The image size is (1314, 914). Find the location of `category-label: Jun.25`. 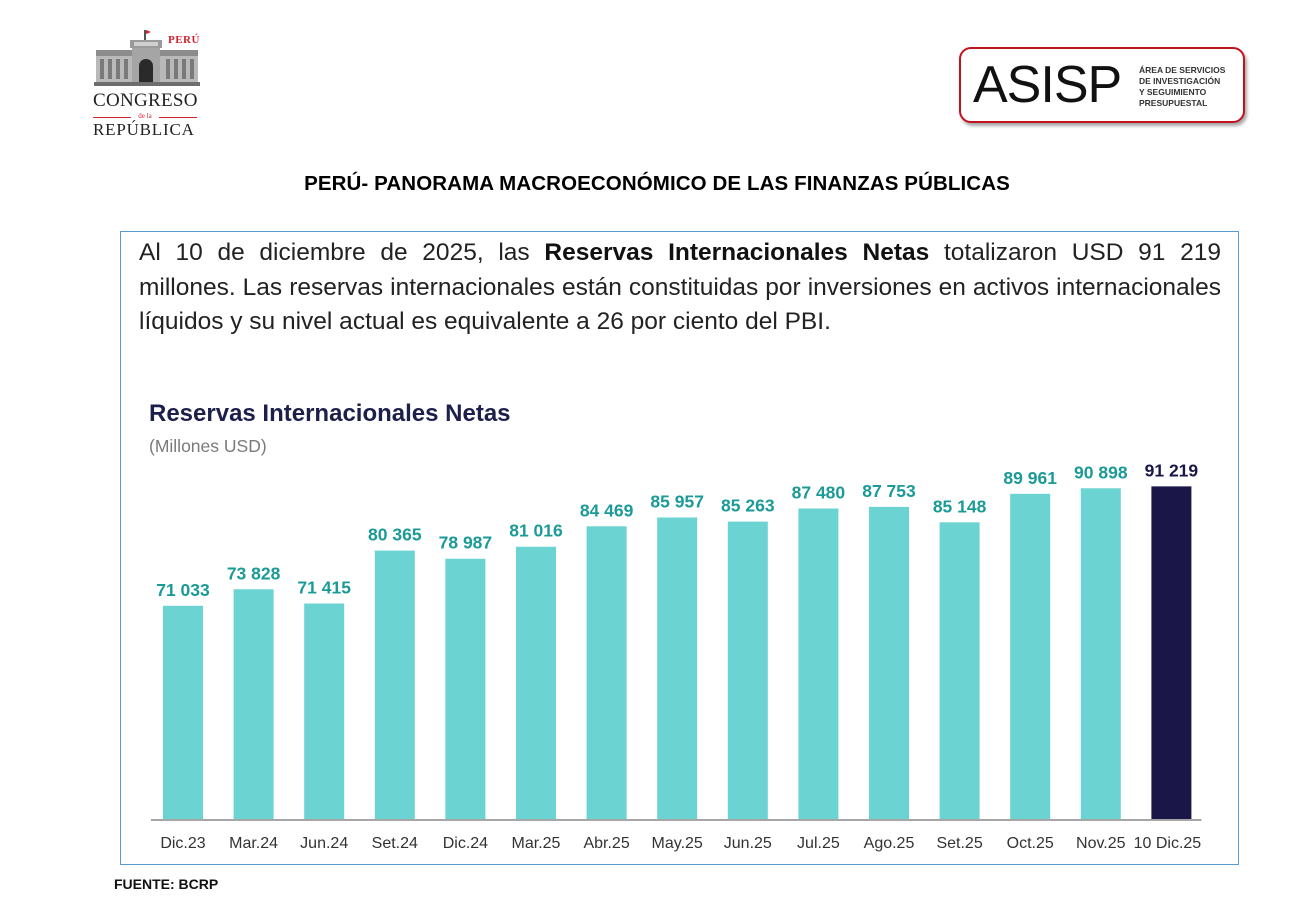

category-label: Jun.25 is located at coordinates (748, 843).